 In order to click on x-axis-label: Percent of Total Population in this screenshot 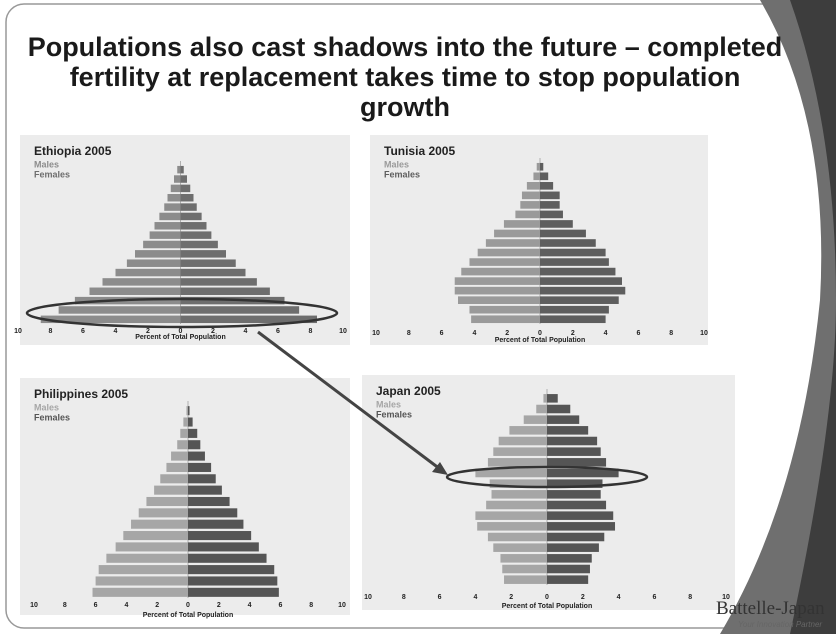, I will do `click(180, 337)`.